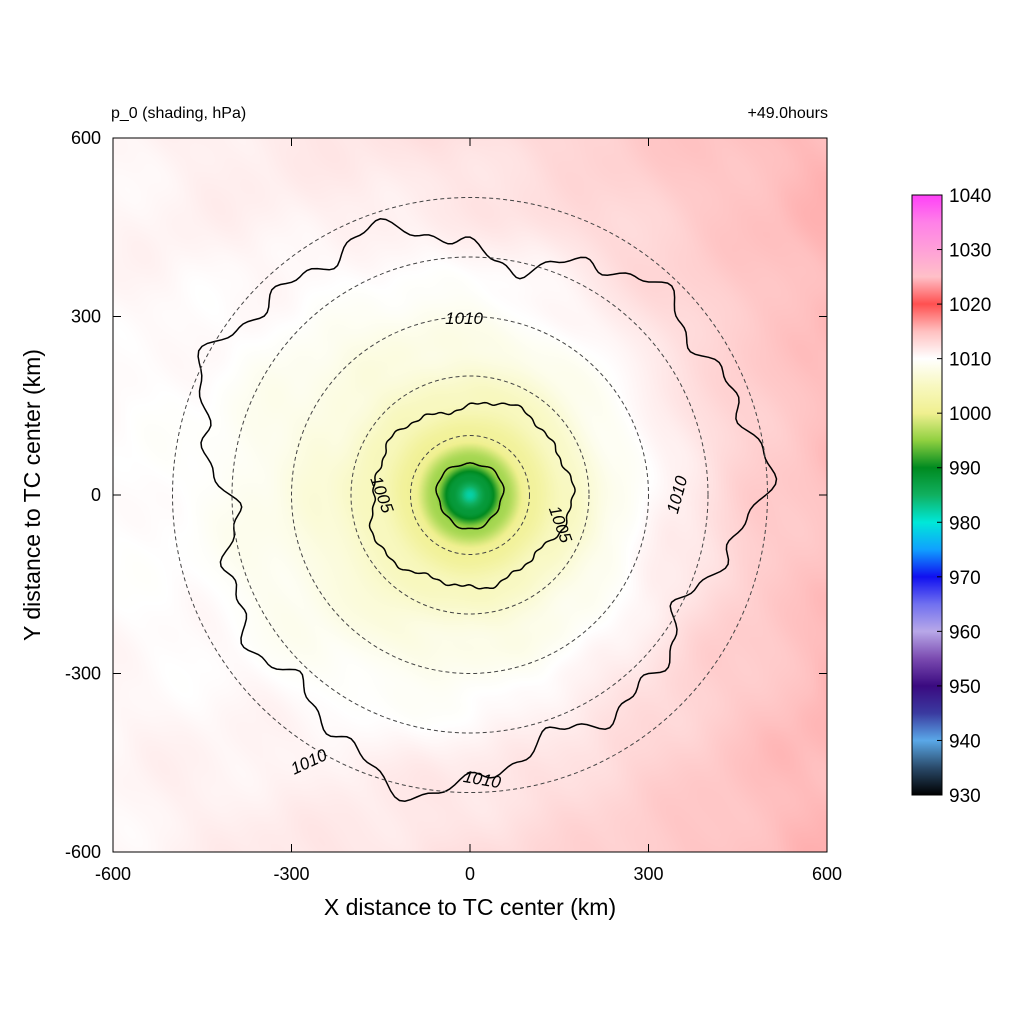 The height and width of the screenshot is (1024, 1024). What do you see at coordinates (86, 138) in the screenshot?
I see `y-tick-label: 600` at bounding box center [86, 138].